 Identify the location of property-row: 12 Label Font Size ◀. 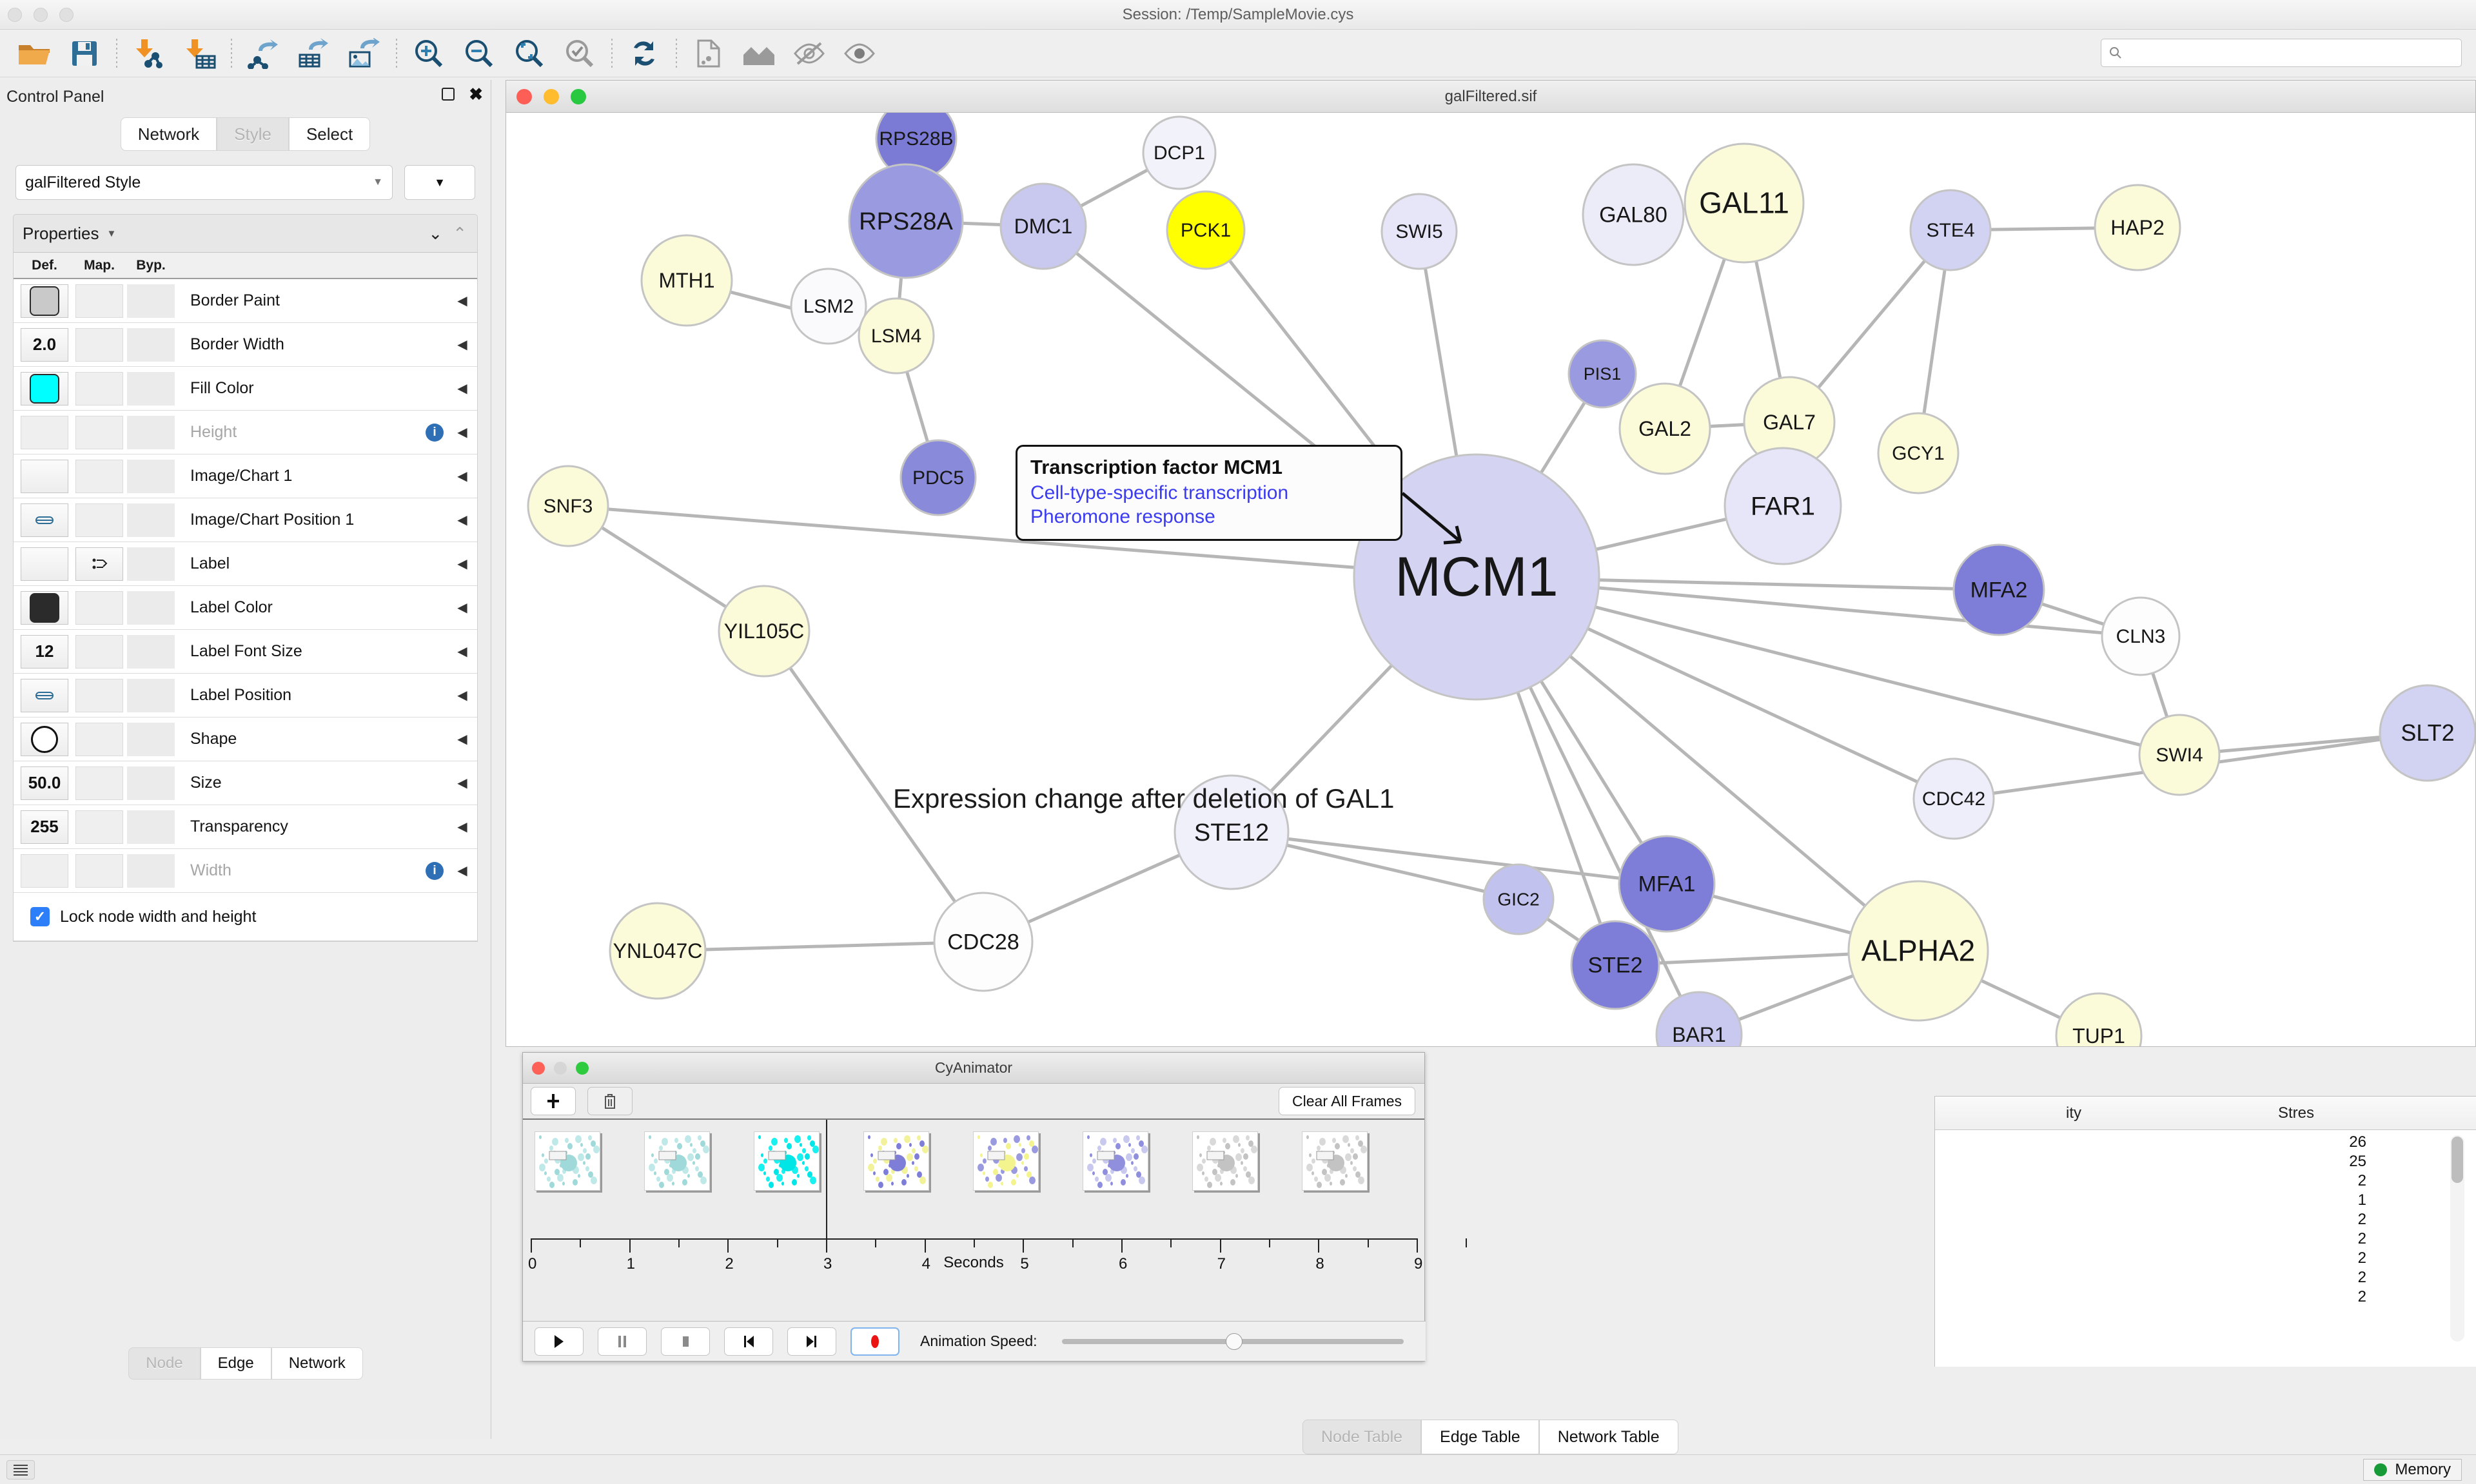
(245, 652).